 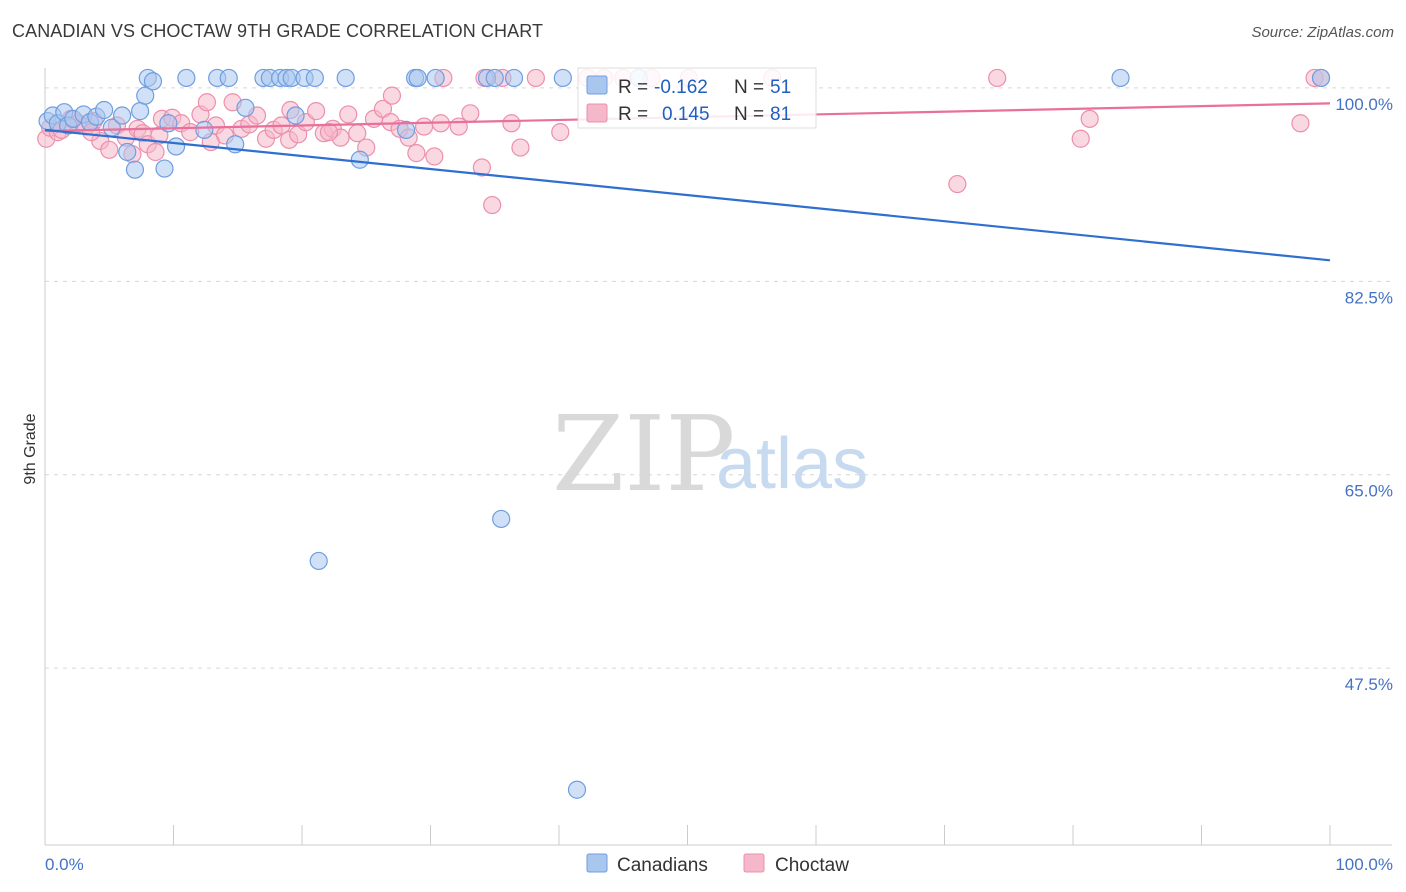 I want to click on legend-r-label-1: R =, so click(x=633, y=87).